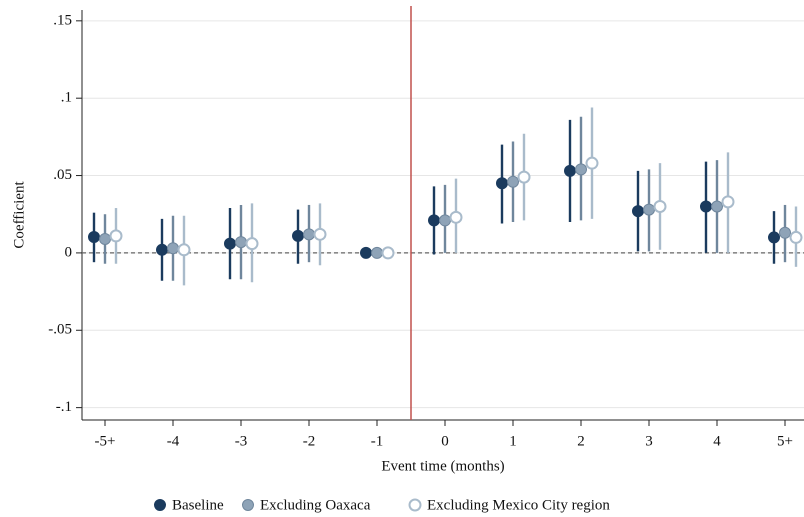  Describe the element at coordinates (649, 441) in the screenshot. I see `x-tick-label: 3` at that location.